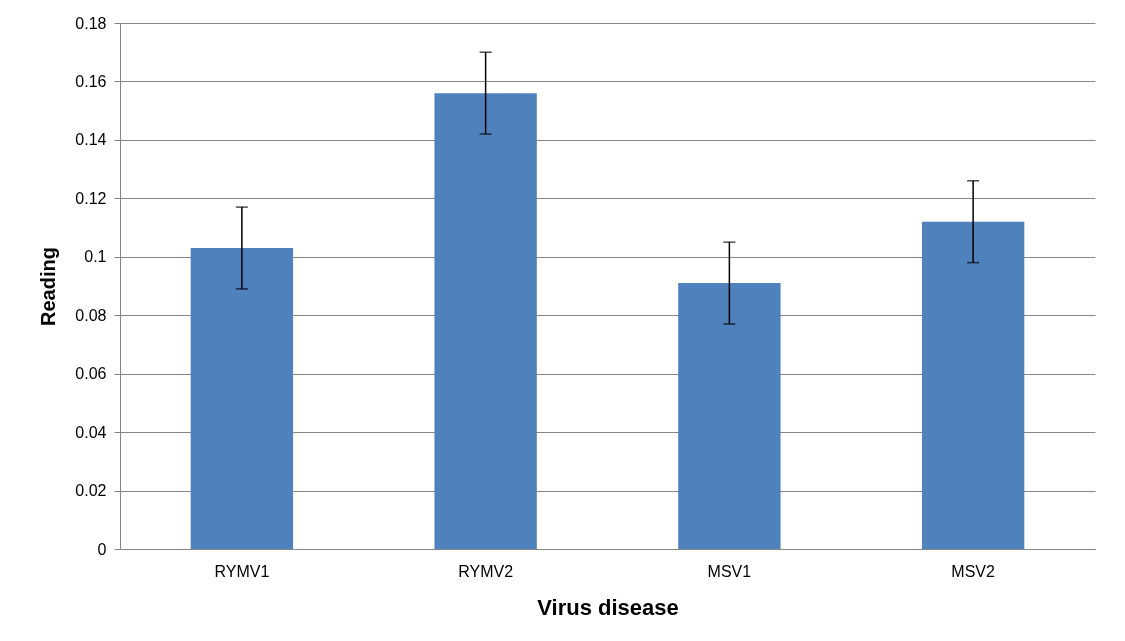 This screenshot has height=641, width=1125. I want to click on x-axis-title: Virus disease, so click(608, 607).